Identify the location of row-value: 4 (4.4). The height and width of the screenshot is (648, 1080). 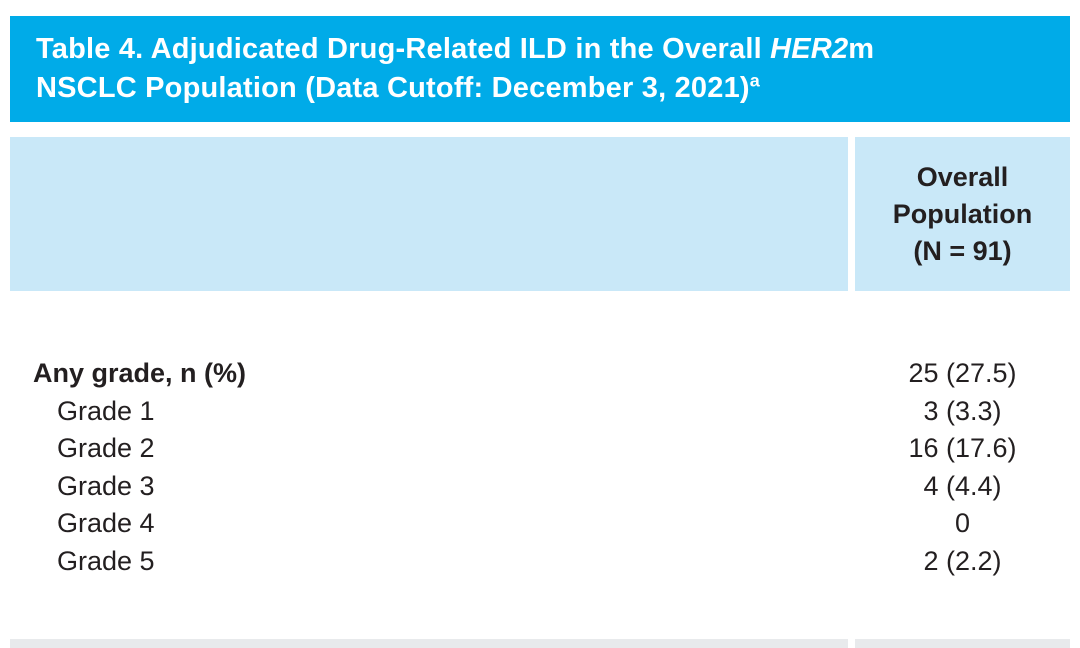
(962, 485).